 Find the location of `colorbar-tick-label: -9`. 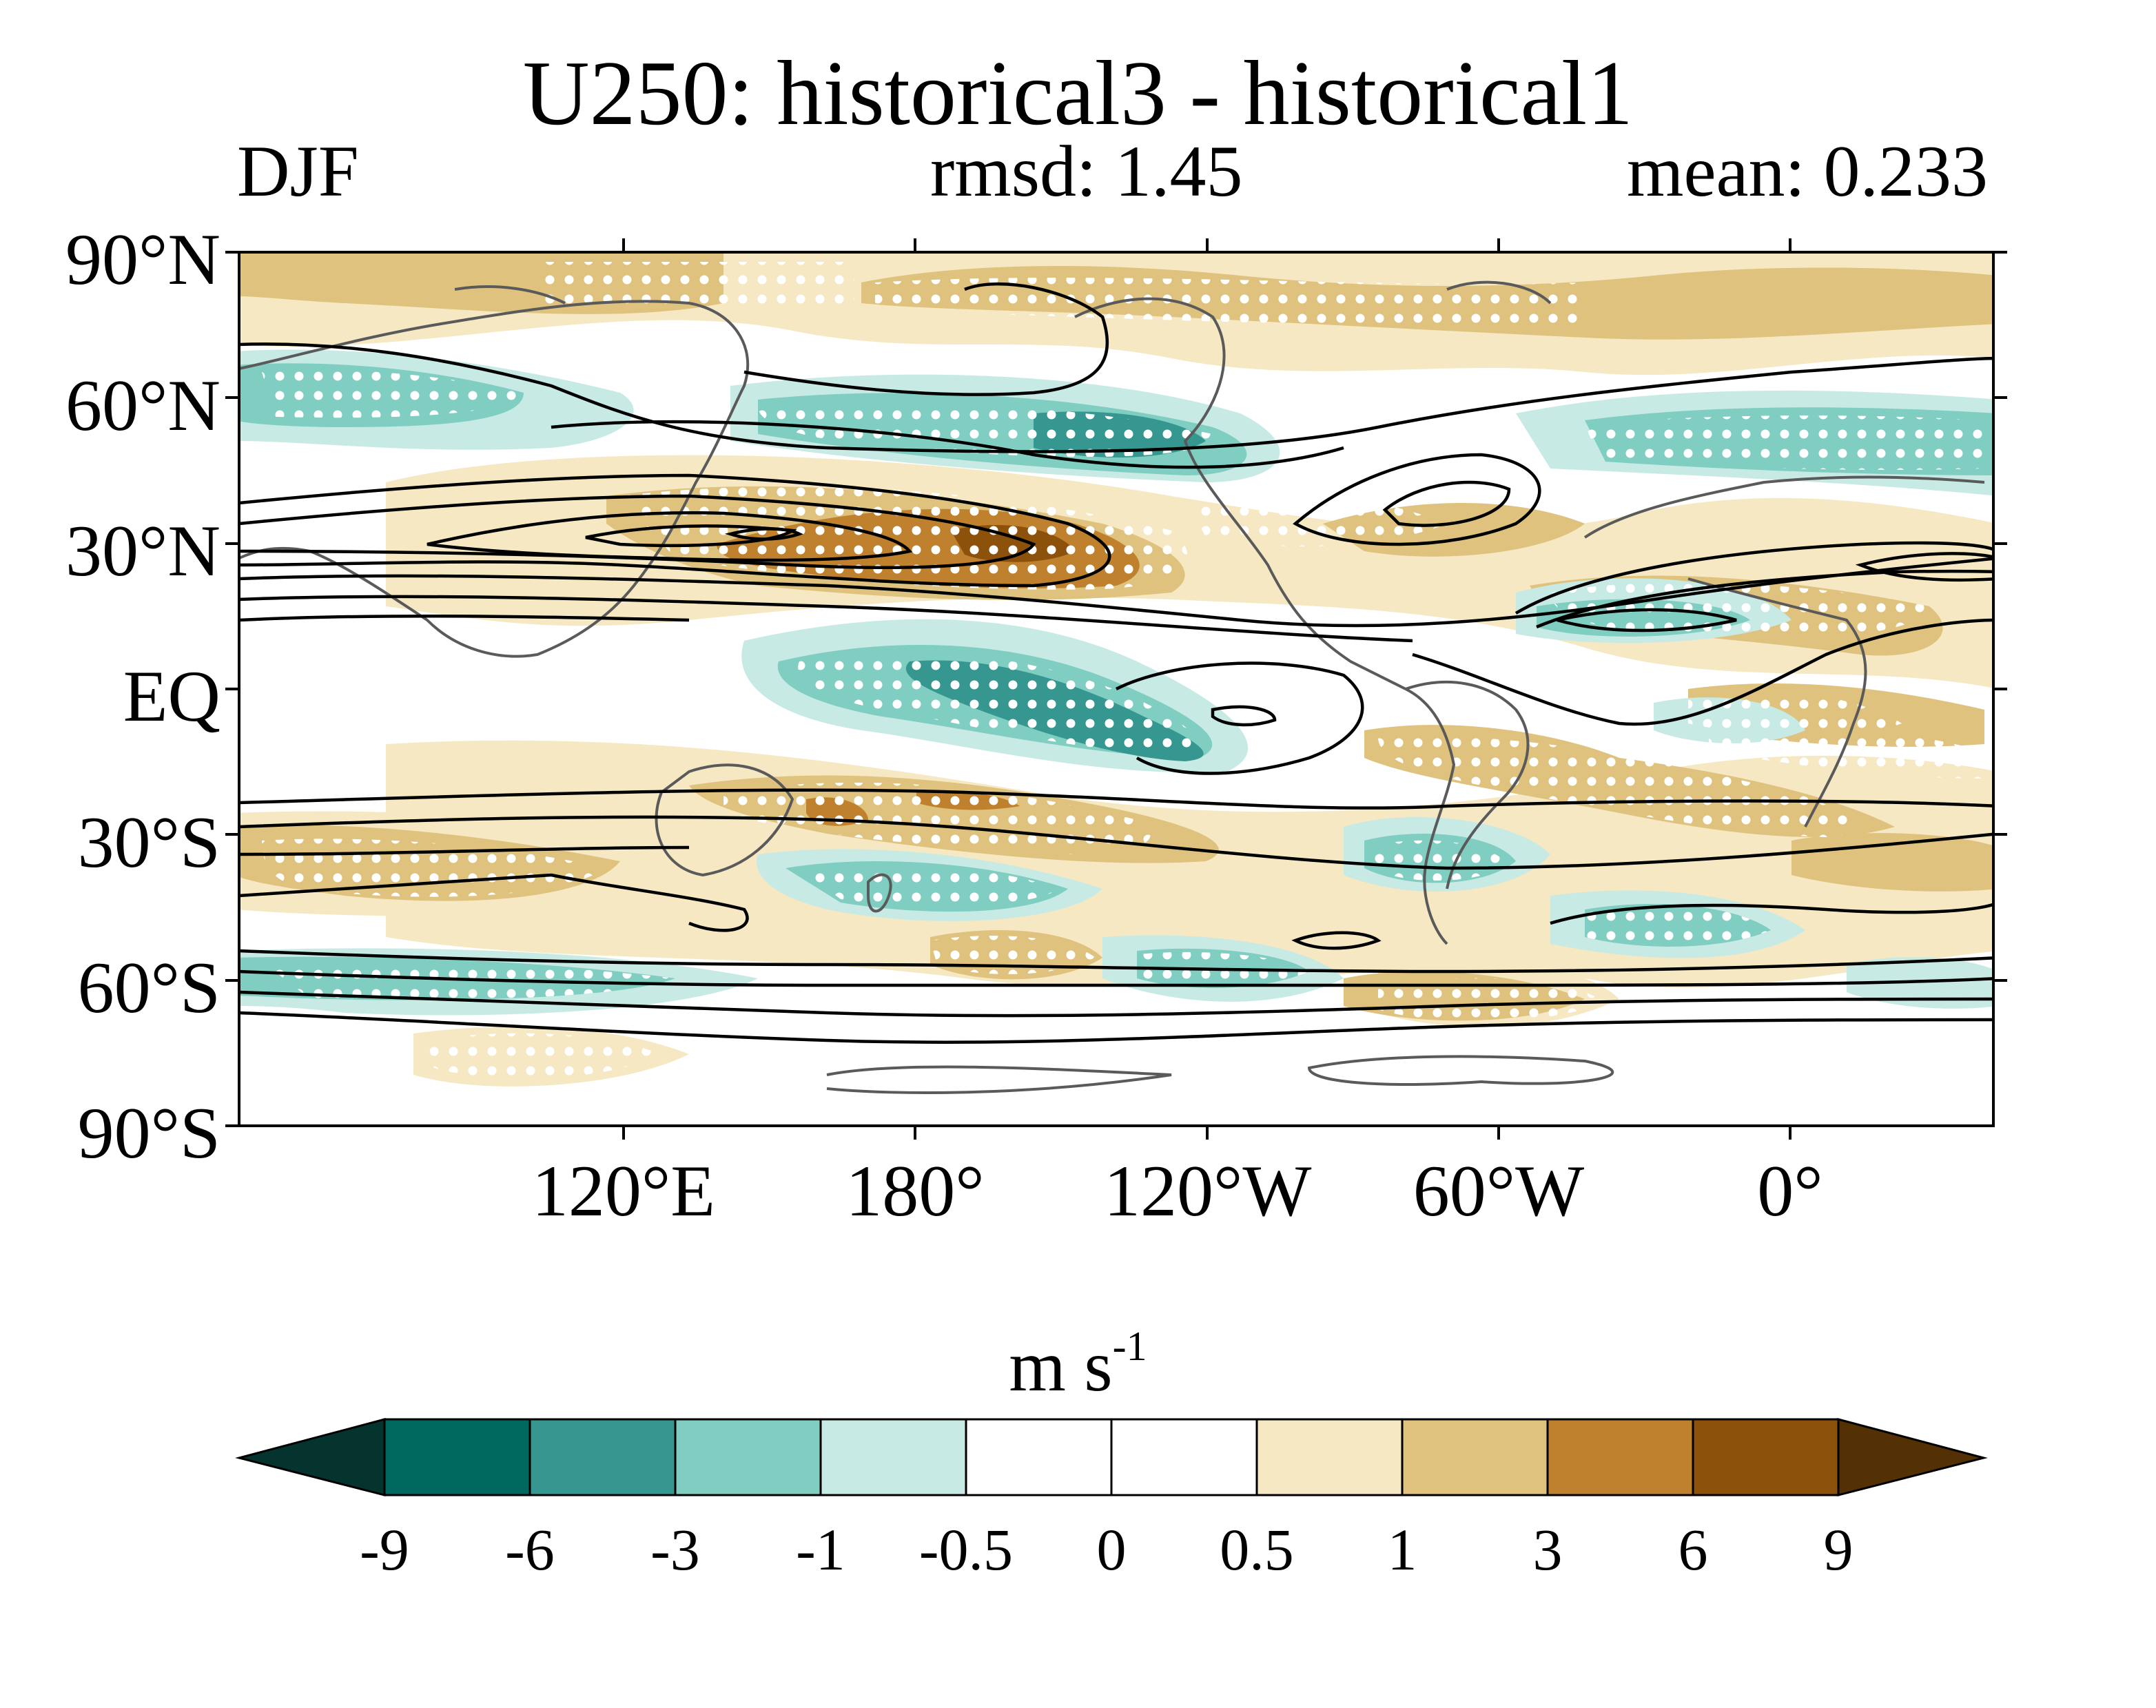

colorbar-tick-label: -9 is located at coordinates (384, 1549).